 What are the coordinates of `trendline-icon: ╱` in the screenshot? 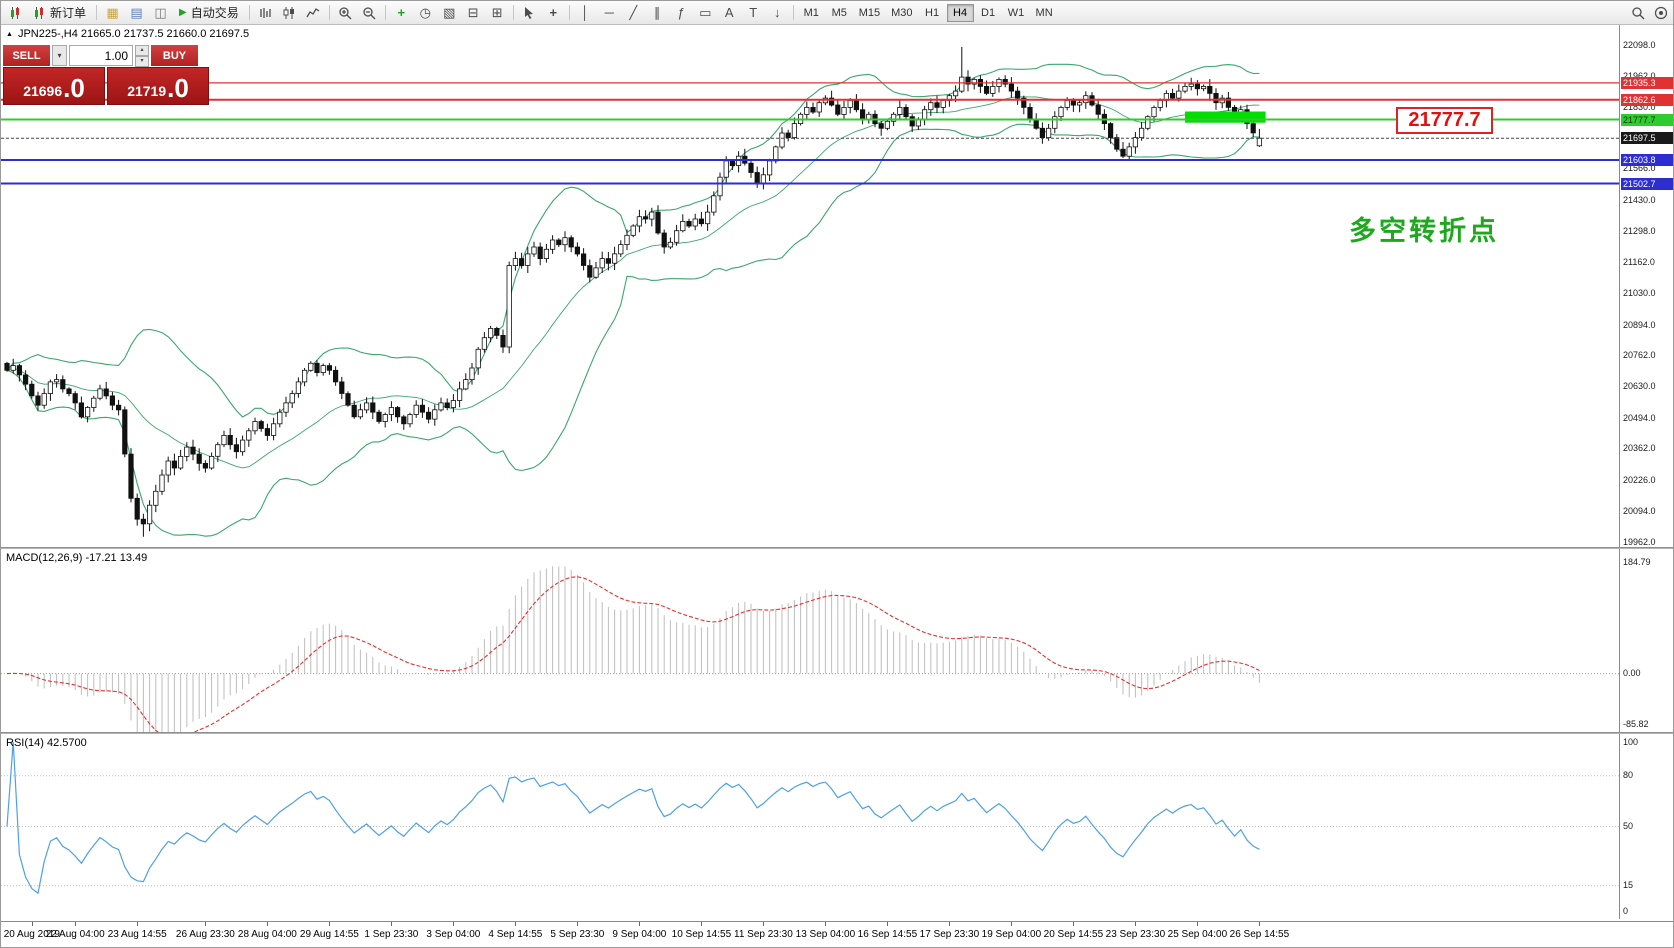 It's located at (633, 13).